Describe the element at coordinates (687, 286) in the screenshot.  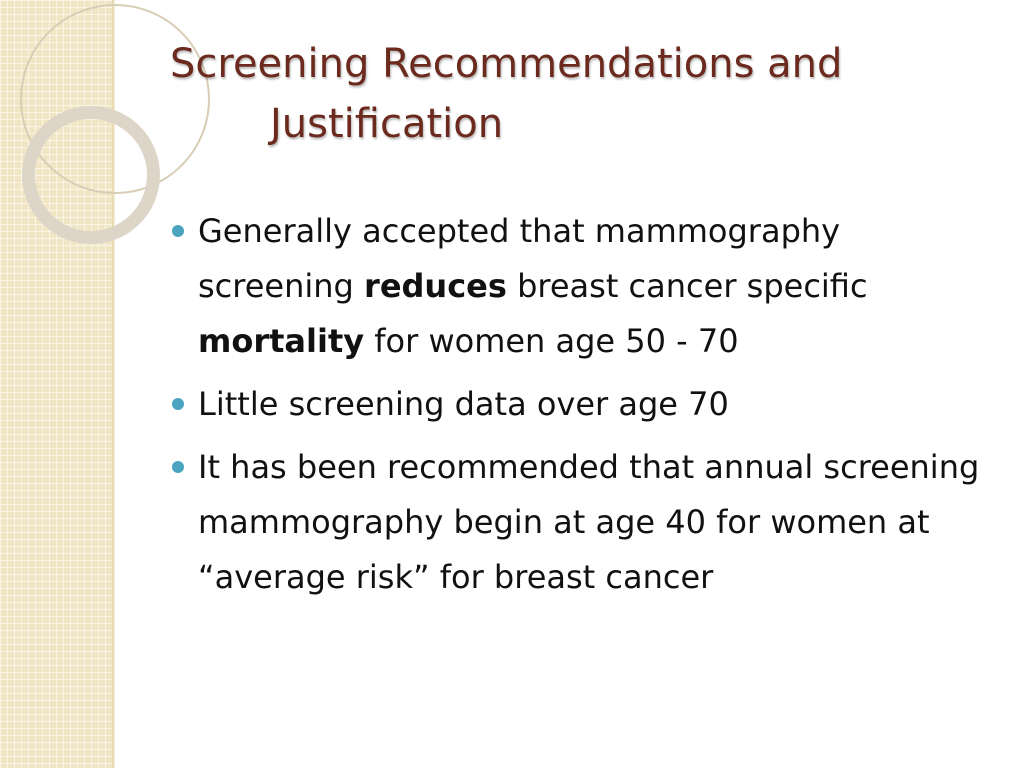
I see `bullet-text: breast cancer specific` at that location.